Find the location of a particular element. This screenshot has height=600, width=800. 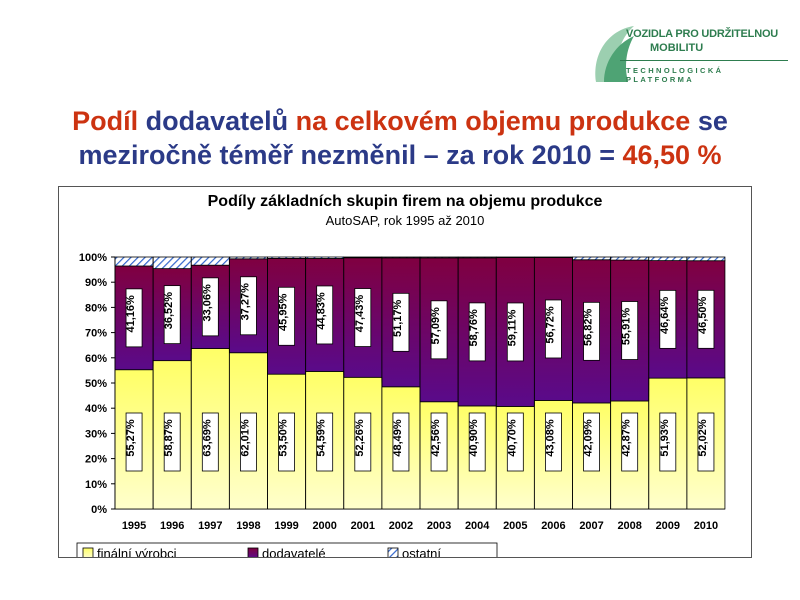

x-tick-label-1996: 1996 is located at coordinates (172, 526).